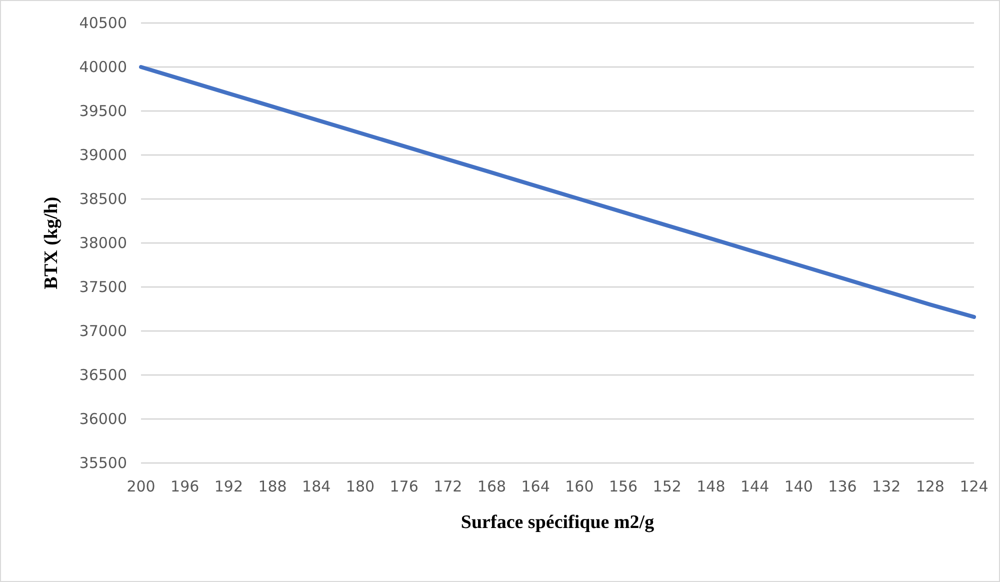 This screenshot has width=1000, height=582. I want to click on y-tick-label: 40000, so click(103, 67).